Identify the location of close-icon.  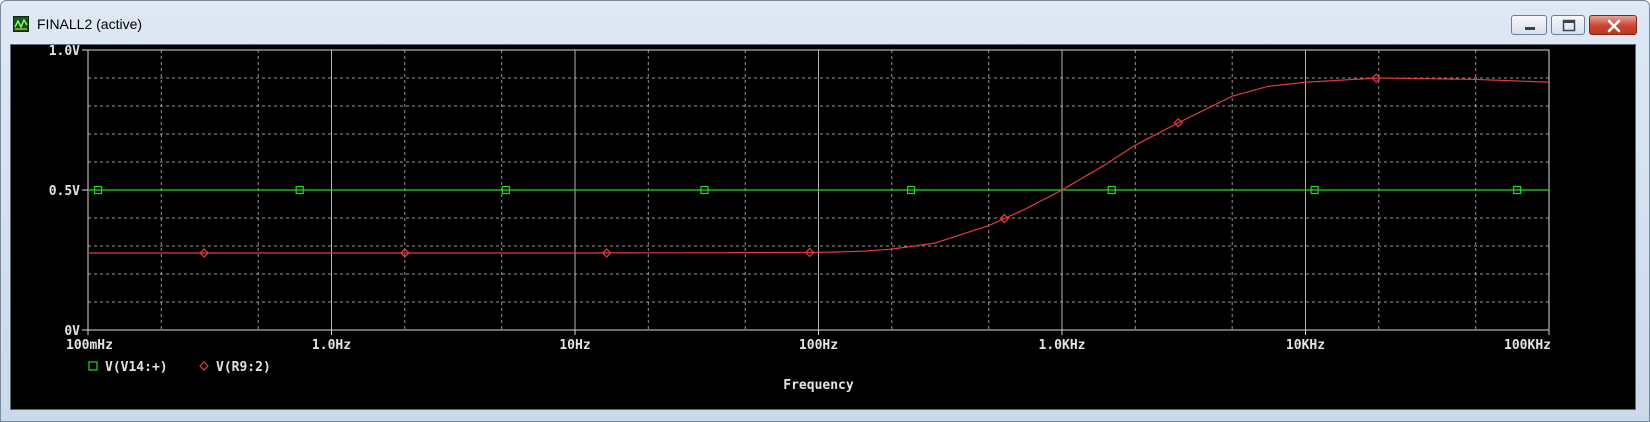
(1614, 26).